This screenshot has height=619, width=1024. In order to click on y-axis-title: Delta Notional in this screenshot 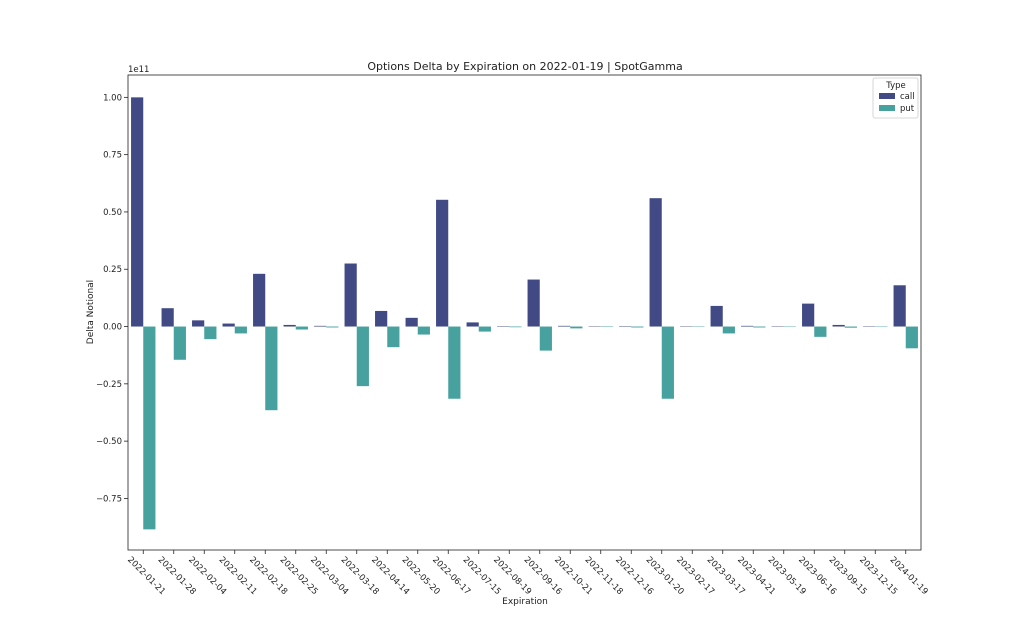, I will do `click(91, 312)`.